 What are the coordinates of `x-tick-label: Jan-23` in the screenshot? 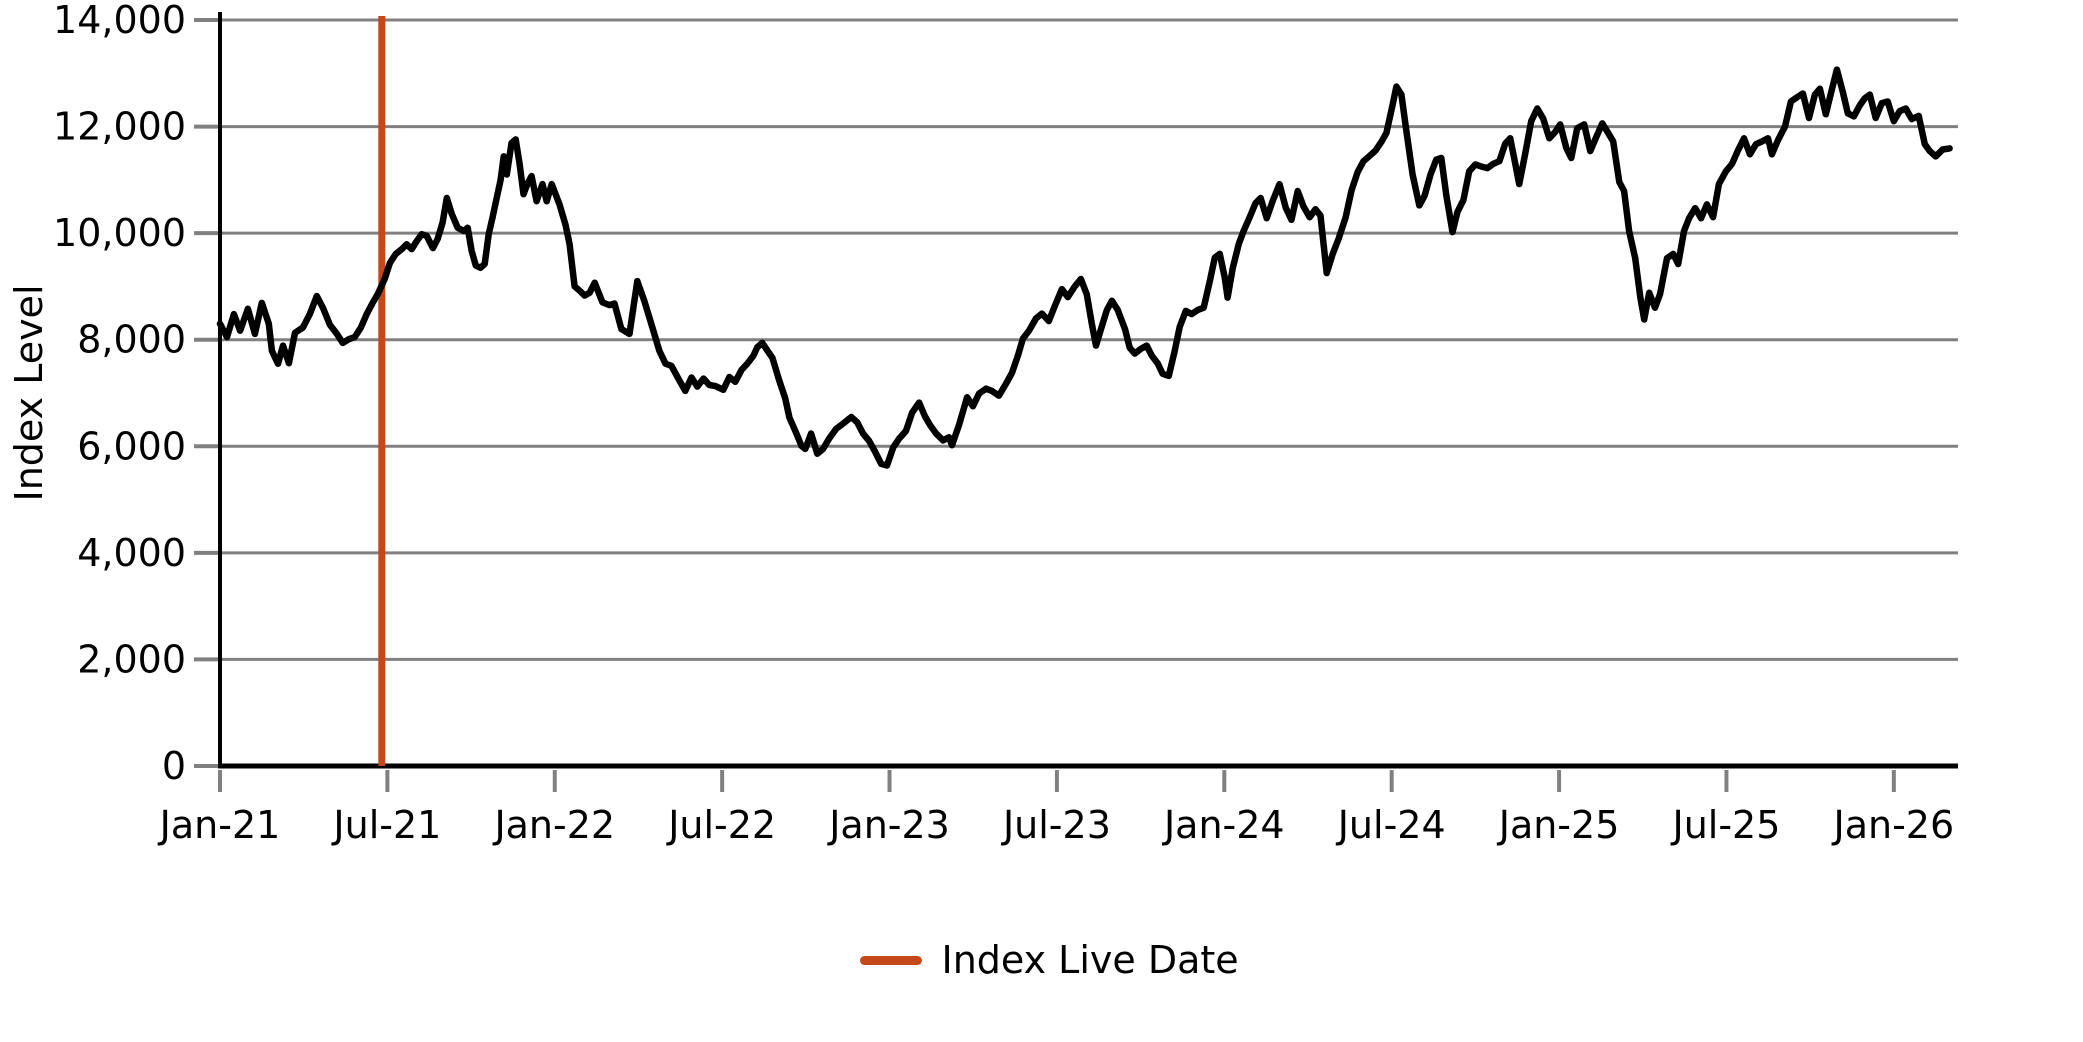 It's located at (888, 825).